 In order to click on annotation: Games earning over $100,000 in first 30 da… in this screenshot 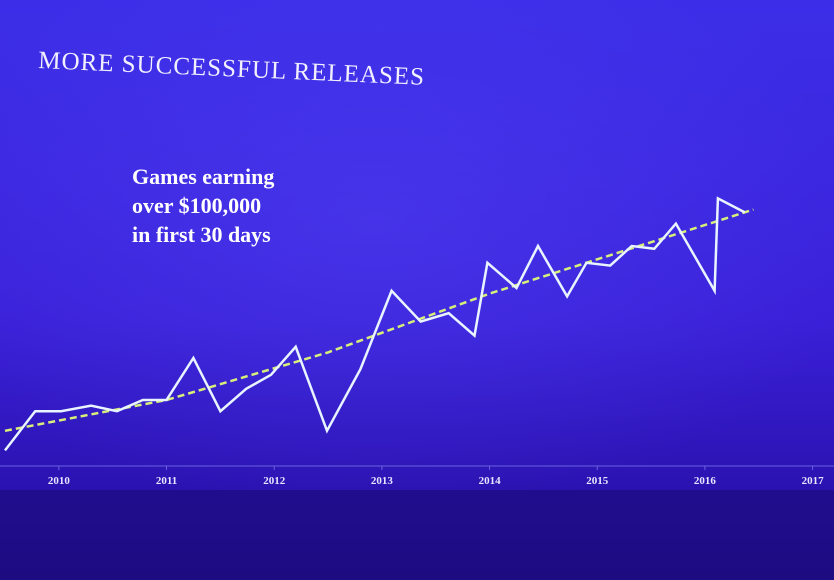, I will do `click(203, 205)`.